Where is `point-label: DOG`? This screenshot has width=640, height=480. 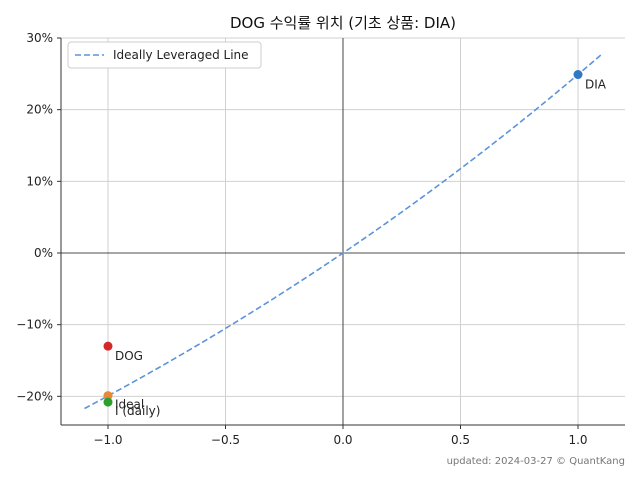
point-label: DOG is located at coordinates (129, 356).